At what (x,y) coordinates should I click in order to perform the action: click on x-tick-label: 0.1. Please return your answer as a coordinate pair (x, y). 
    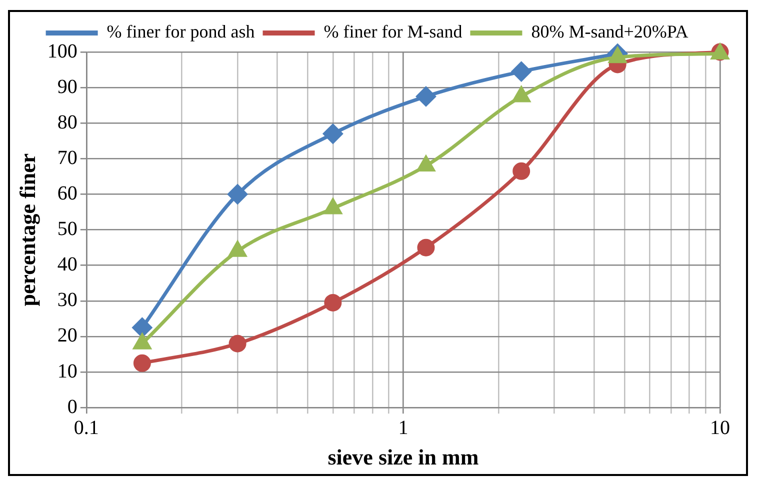
    Looking at the image, I should click on (86, 427).